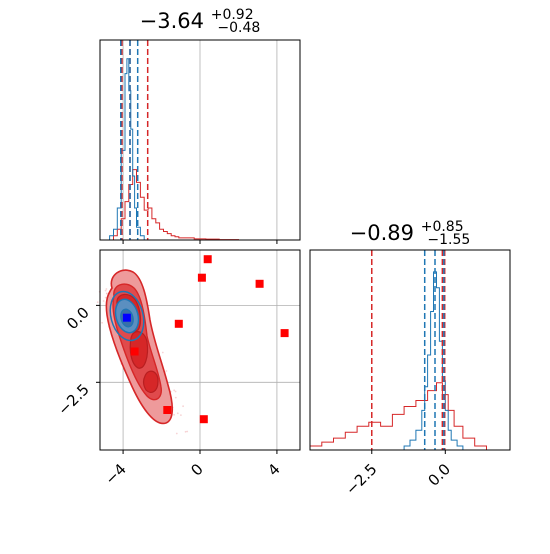 The width and height of the screenshot is (550, 554). What do you see at coordinates (78, 318) in the screenshot?
I see `joint-y-tick-label: 0.0` at bounding box center [78, 318].